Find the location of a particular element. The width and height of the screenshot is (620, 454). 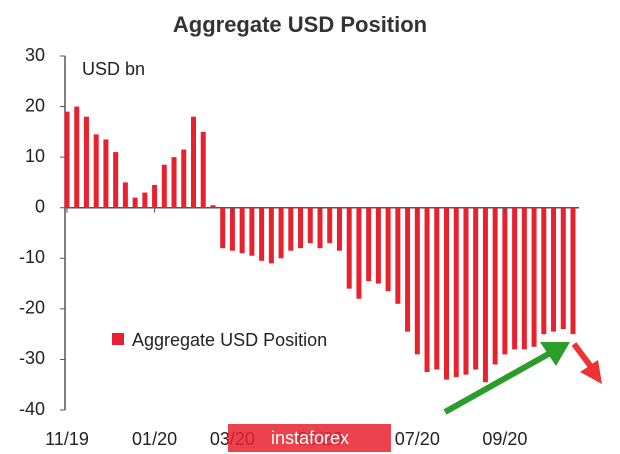

watermark: instaforex is located at coordinates (310, 438).